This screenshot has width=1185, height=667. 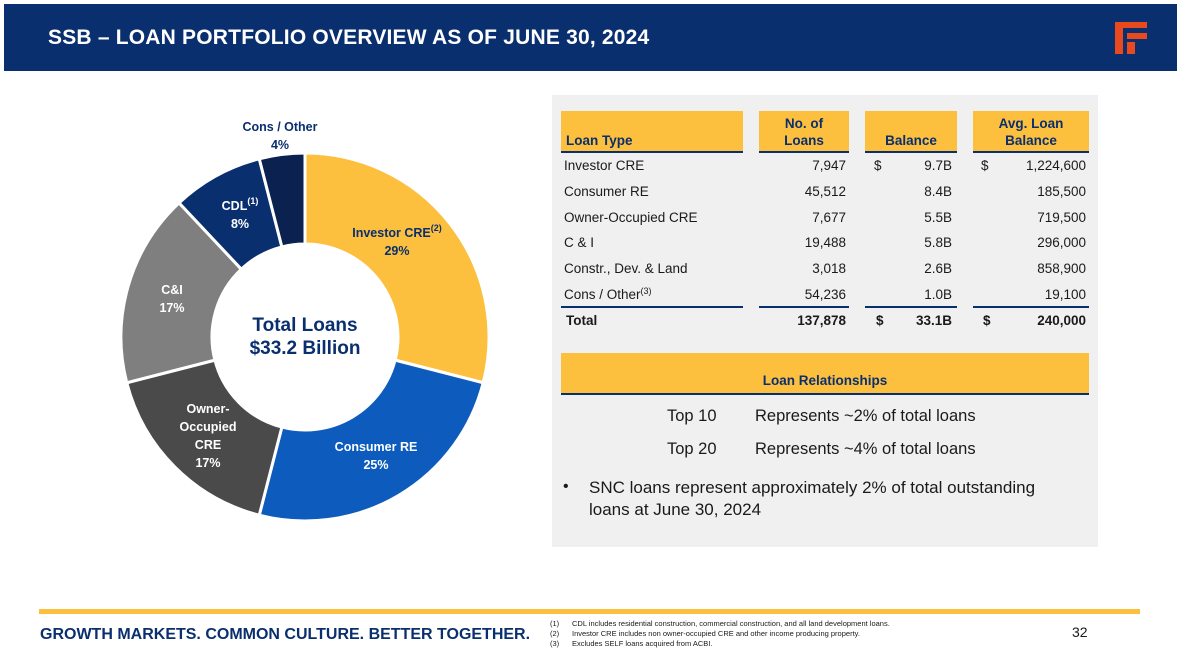 What do you see at coordinates (582, 320) in the screenshot?
I see `total-label: Total` at bounding box center [582, 320].